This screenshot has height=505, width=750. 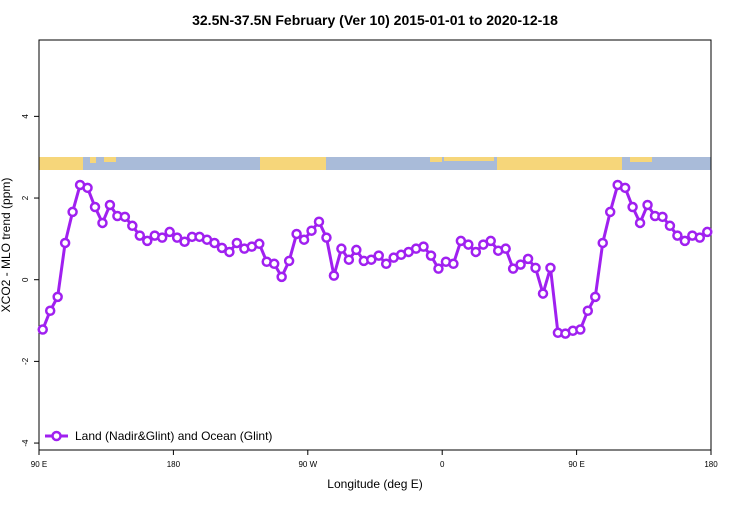 I want to click on y-tick-label: 0, so click(x=25, y=279).